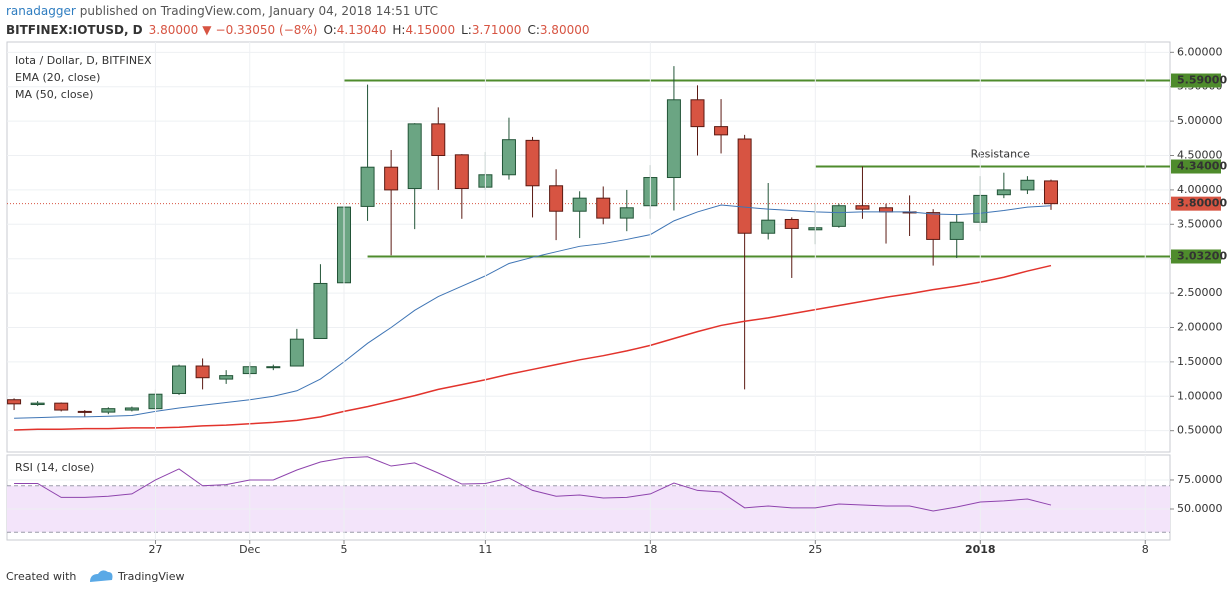 This screenshot has width=1230, height=594. What do you see at coordinates (1200, 430) in the screenshot?
I see `y-tick-label: 0.50000` at bounding box center [1200, 430].